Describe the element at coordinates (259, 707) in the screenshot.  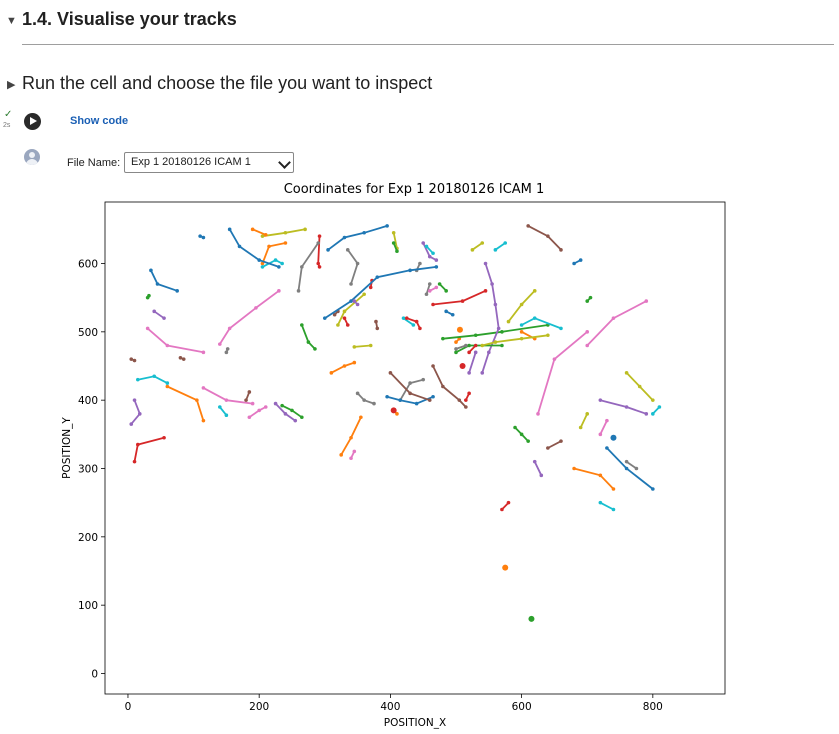
I see `x-tick-label: 200` at that location.